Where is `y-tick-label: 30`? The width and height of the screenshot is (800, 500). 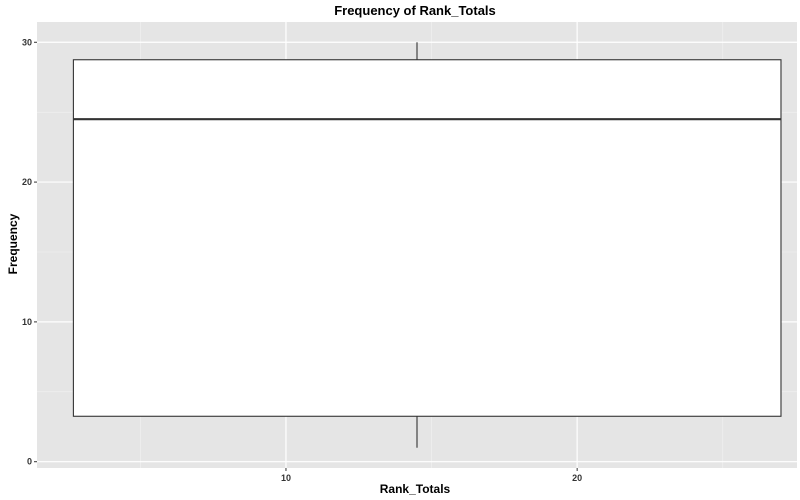 y-tick-label: 30 is located at coordinates (27, 42).